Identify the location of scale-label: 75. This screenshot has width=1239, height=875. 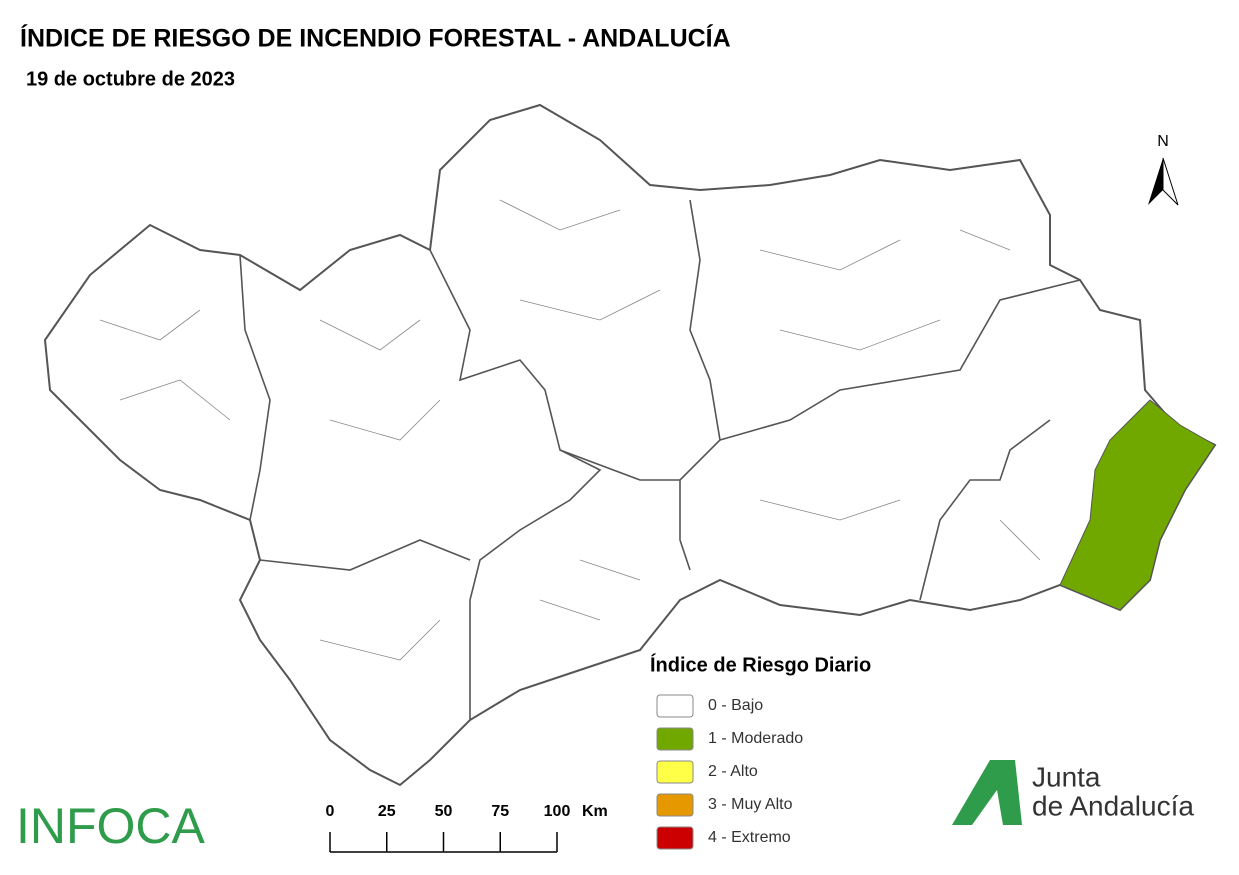
(500, 811).